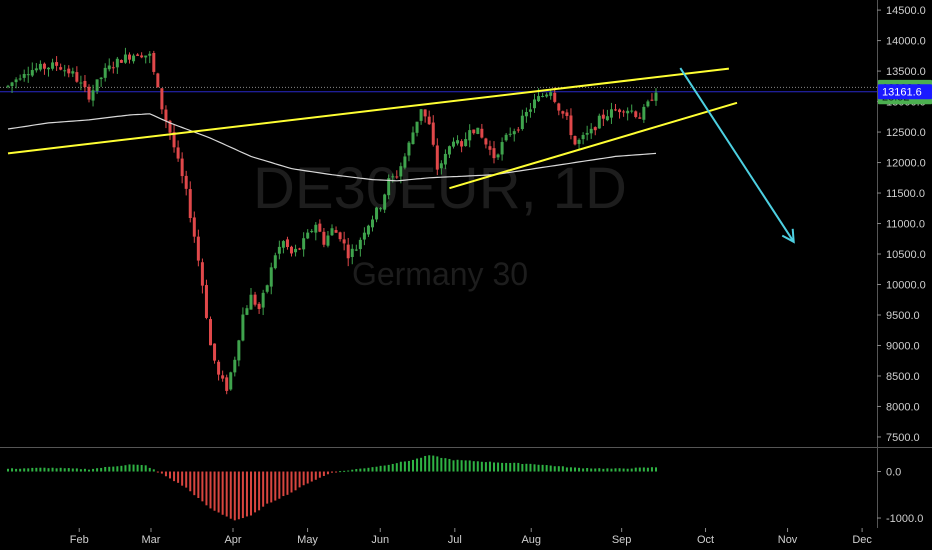  Describe the element at coordinates (332, 147) in the screenshot. I see `ma-path` at that location.